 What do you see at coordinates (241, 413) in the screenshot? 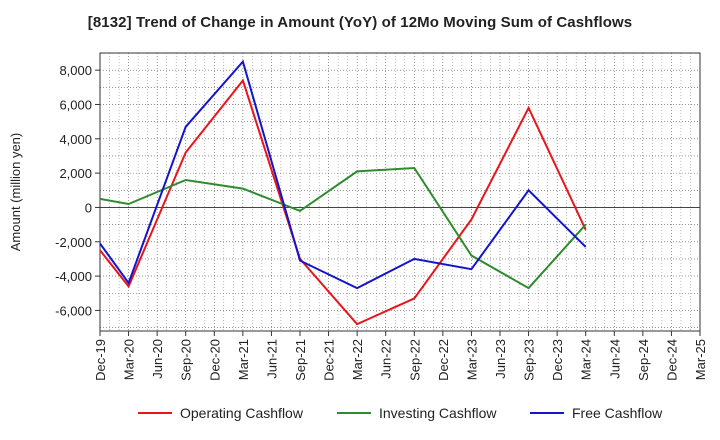
I see `legend-label-operating: Operating Cashflow` at bounding box center [241, 413].